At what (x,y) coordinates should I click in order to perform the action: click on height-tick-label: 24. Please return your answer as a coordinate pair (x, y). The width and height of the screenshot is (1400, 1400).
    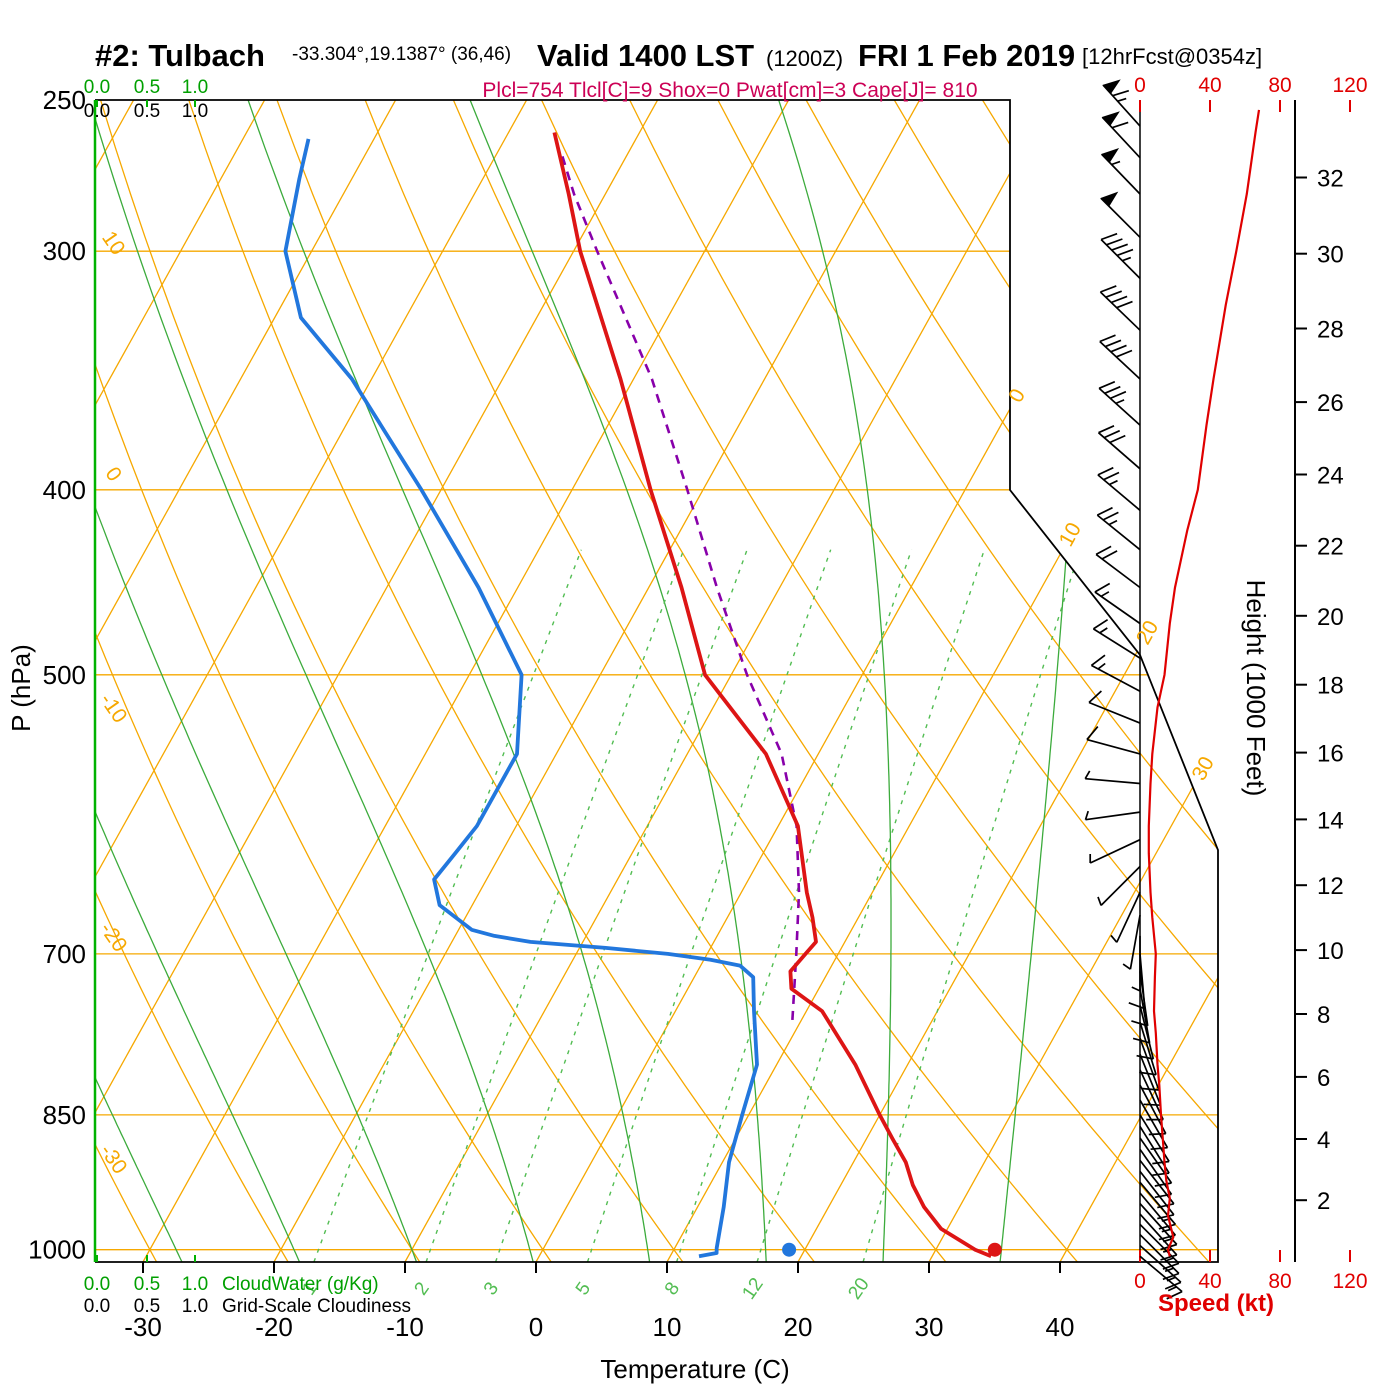
    Looking at the image, I should click on (1330, 476).